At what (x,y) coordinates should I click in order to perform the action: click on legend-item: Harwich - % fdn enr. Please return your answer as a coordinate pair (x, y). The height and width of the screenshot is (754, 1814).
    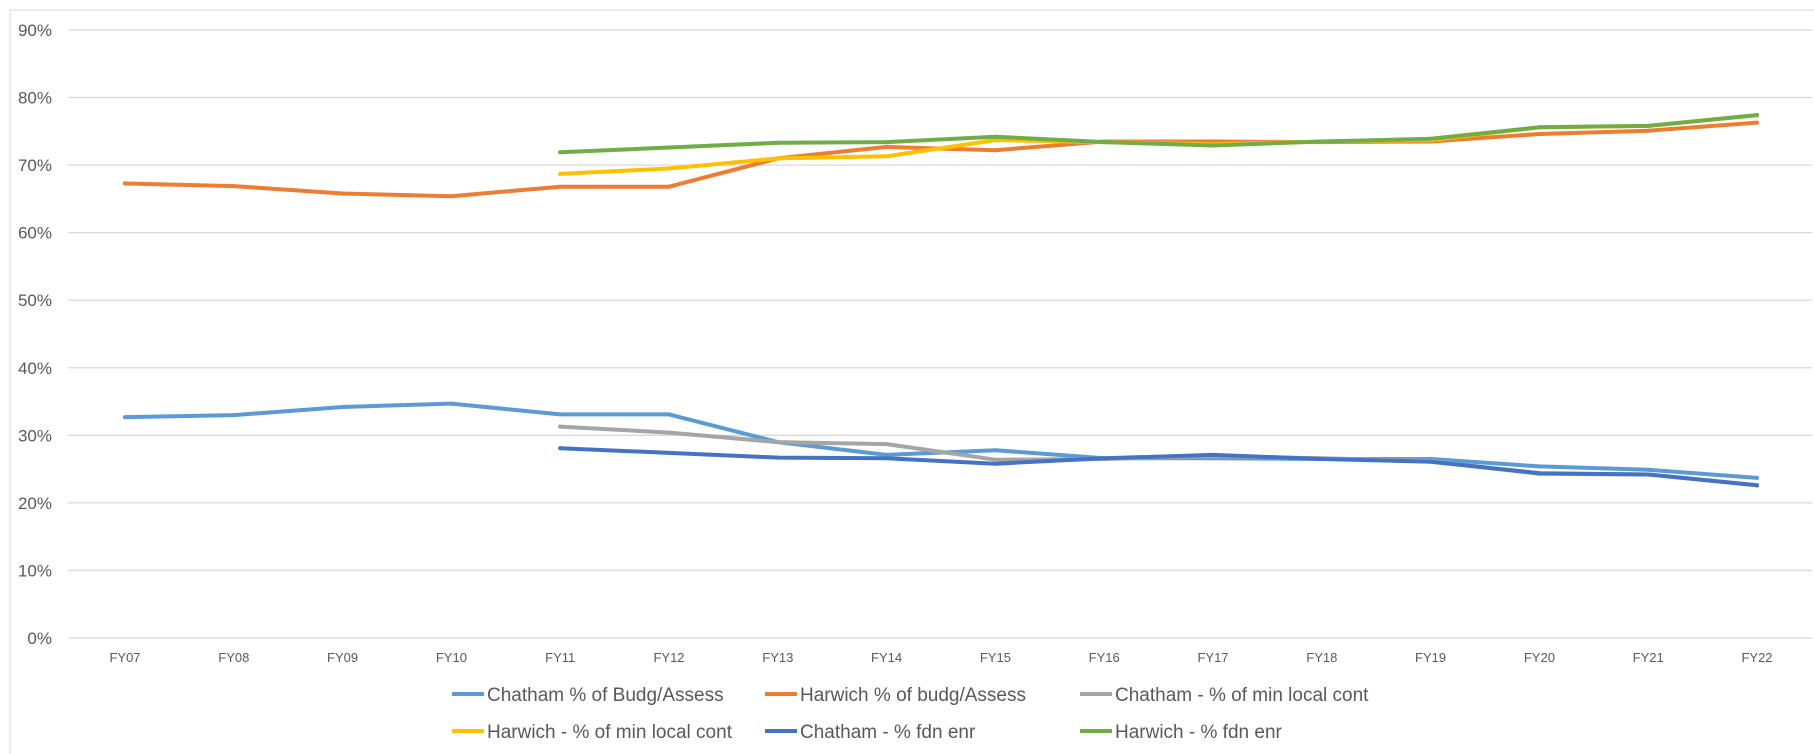
    Looking at the image, I should click on (1181, 732).